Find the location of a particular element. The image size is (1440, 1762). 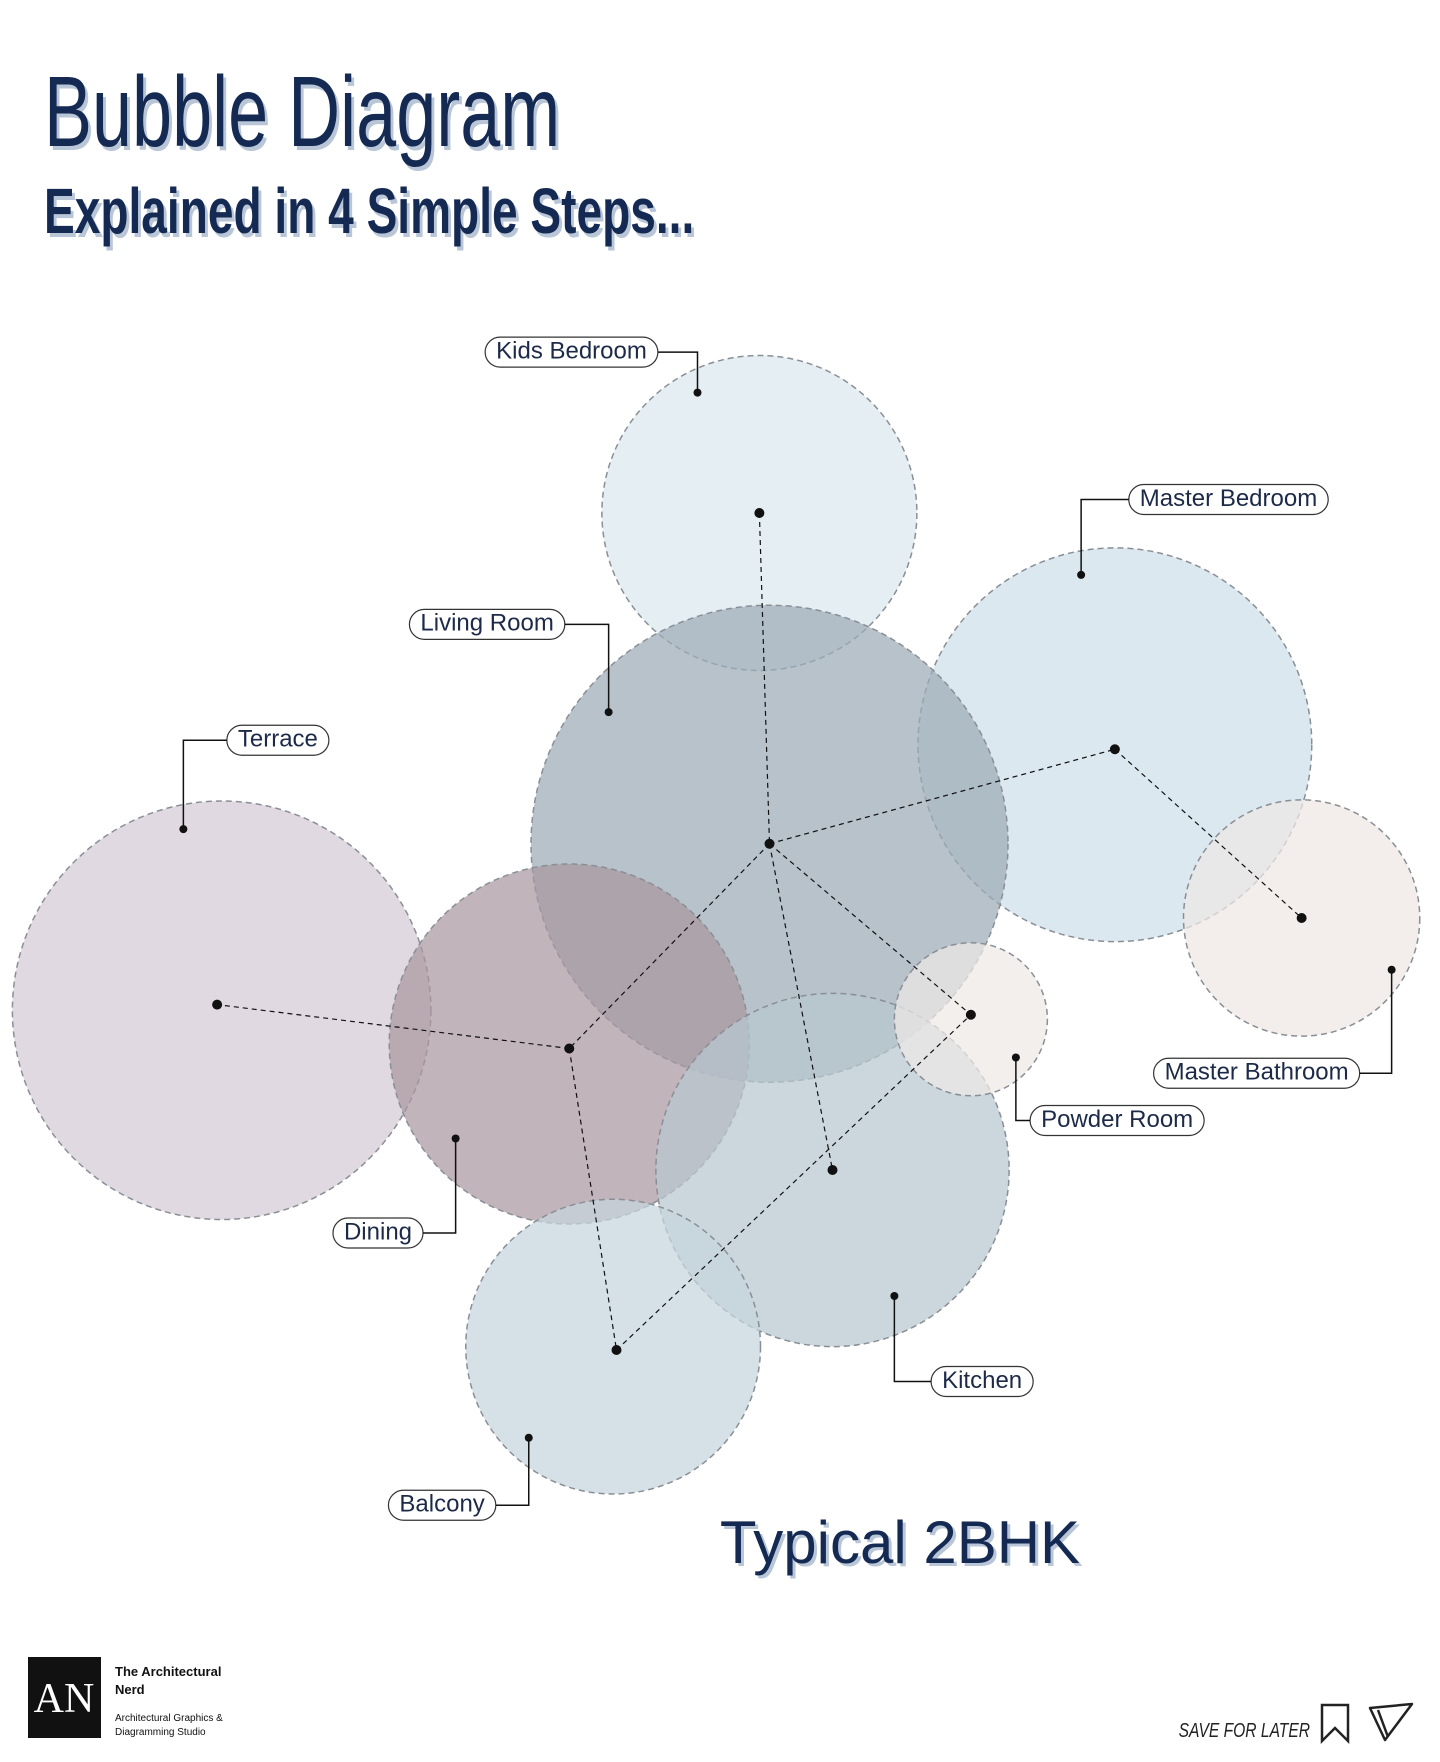

brand-line: Nerd is located at coordinates (130, 1689).